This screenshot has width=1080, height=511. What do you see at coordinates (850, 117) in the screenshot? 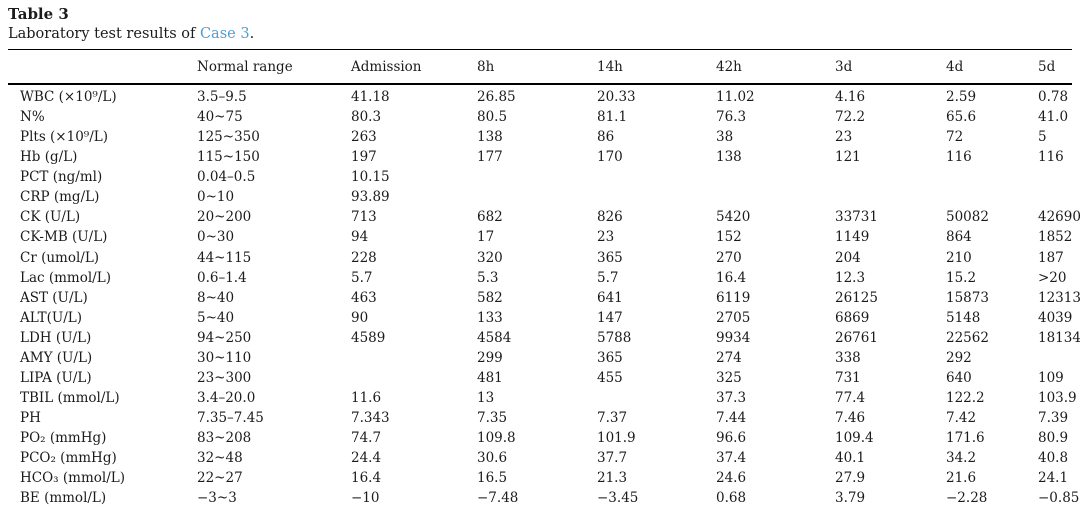
I see `cell: 72.2` at bounding box center [850, 117].